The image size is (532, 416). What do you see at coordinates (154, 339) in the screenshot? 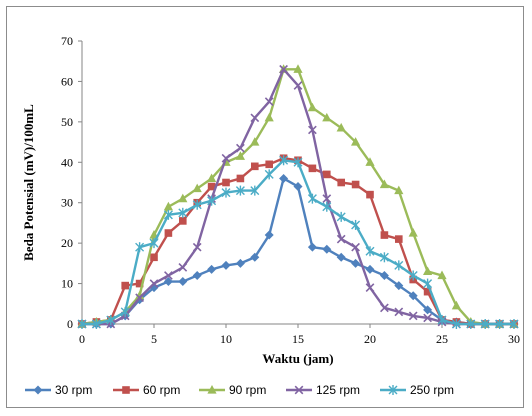
I see `x-tick-label: 5` at bounding box center [154, 339].